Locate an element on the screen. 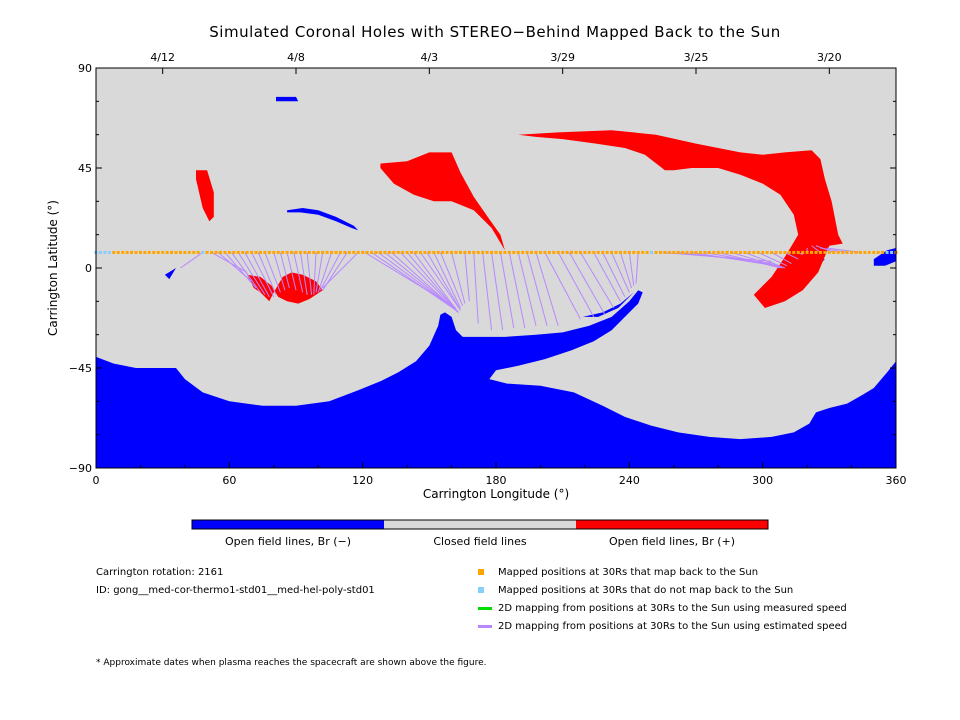 Image resolution: width=960 pixels, height=720 pixels. green-line-marker is located at coordinates (485, 608).